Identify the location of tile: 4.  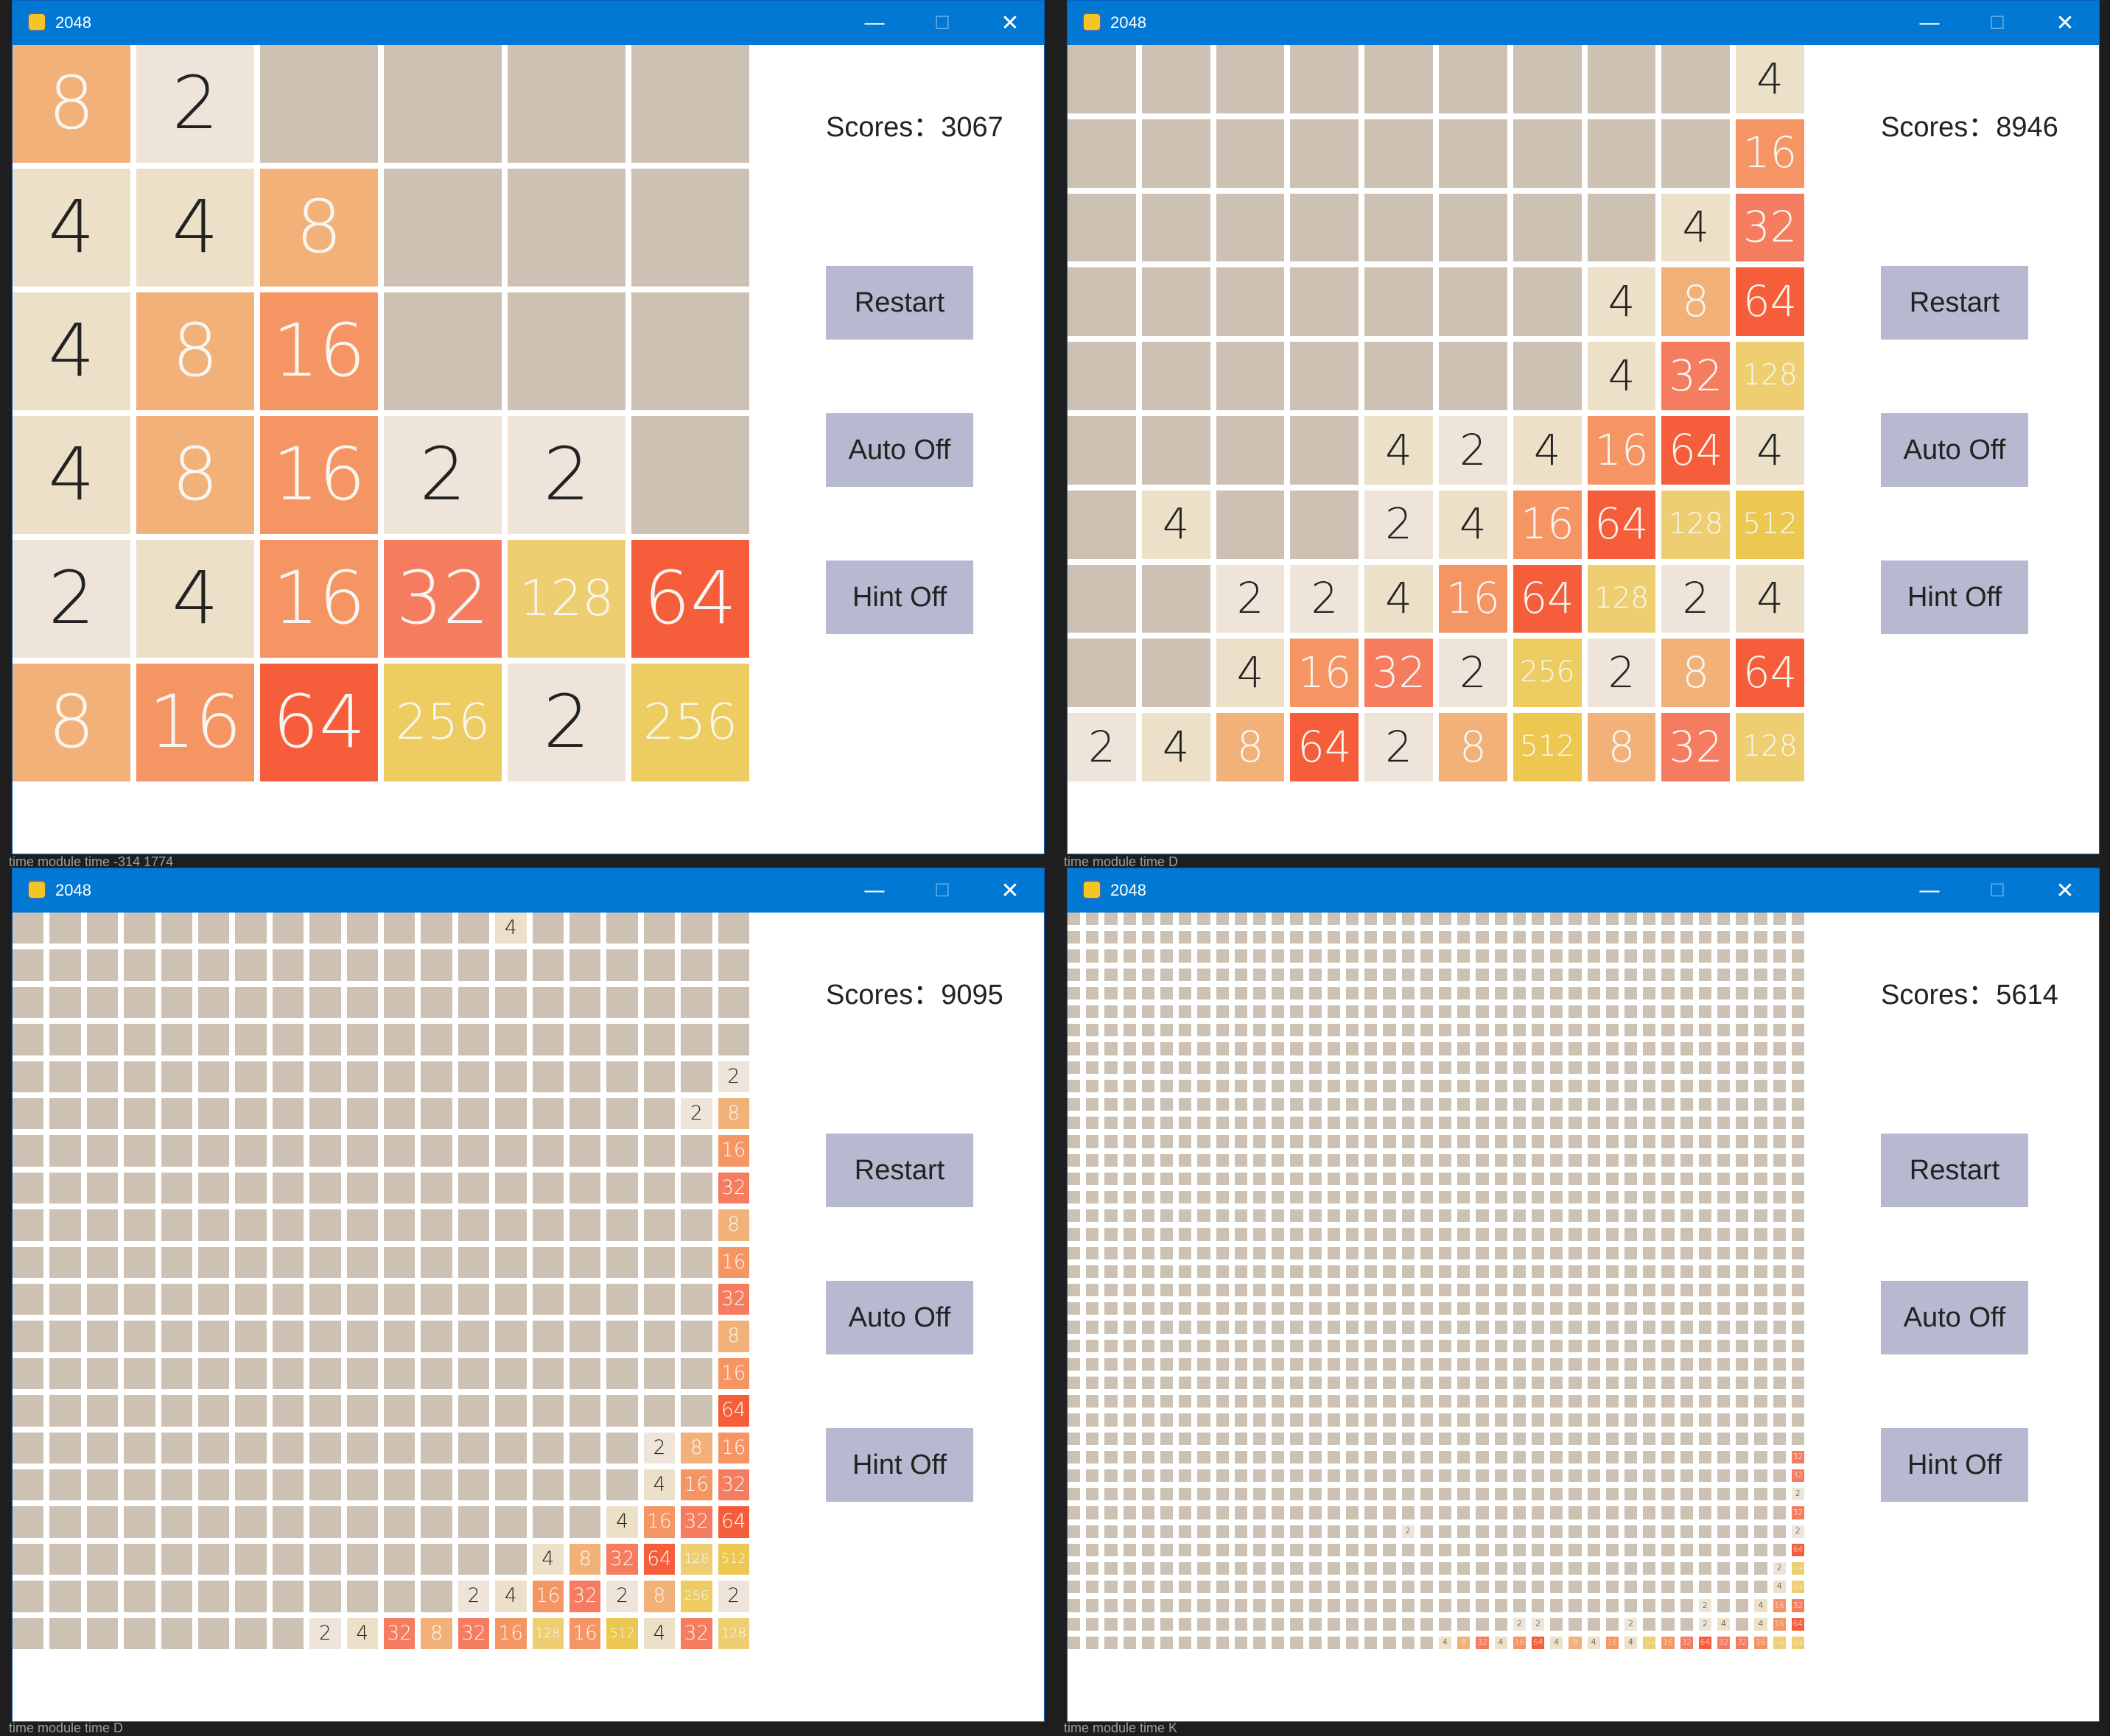
(1557, 1642).